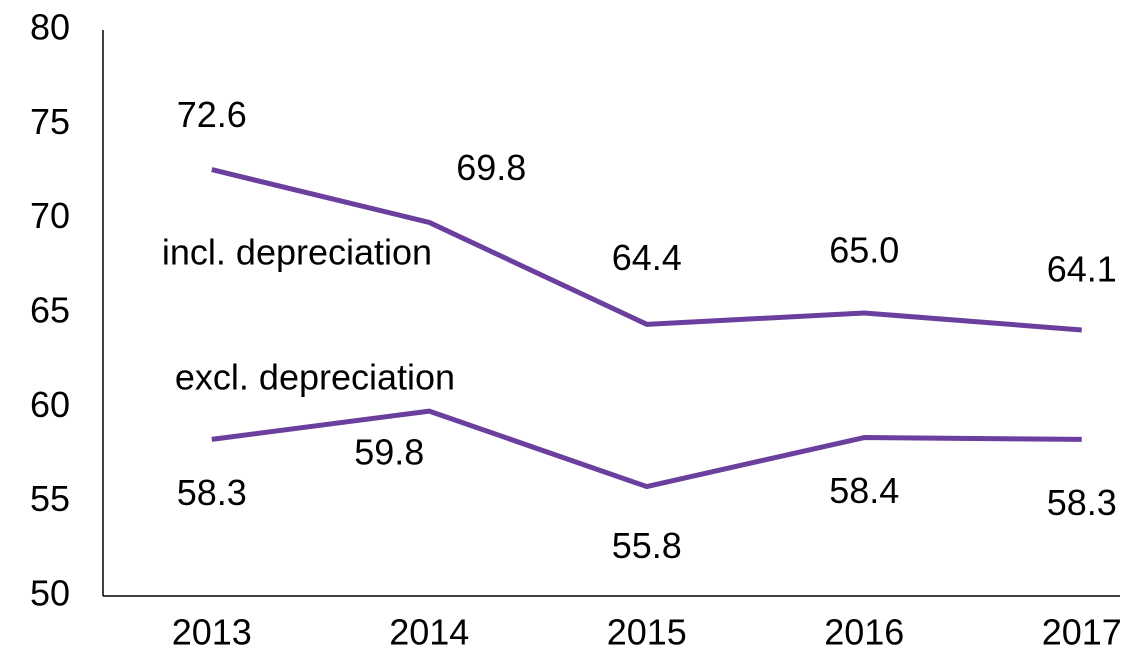  What do you see at coordinates (646, 449) in the screenshot?
I see `line-series` at bounding box center [646, 449].